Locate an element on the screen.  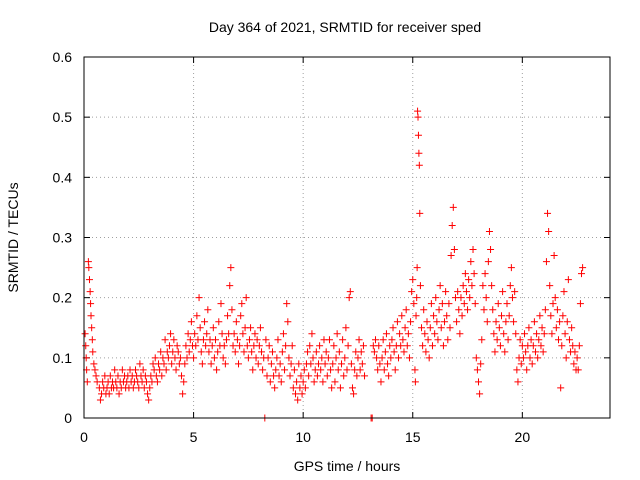
y-tick-label: 0.6 is located at coordinates (63, 57).